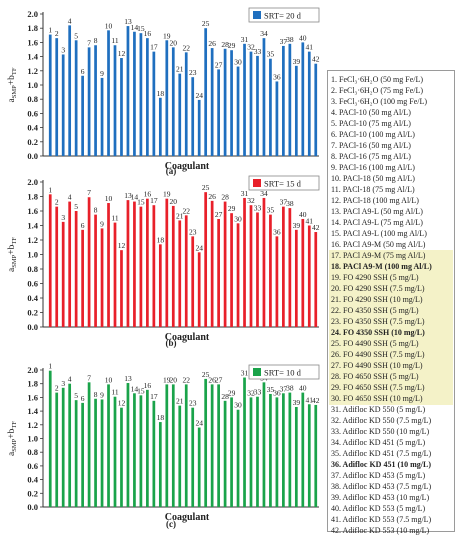 This screenshot has width=459, height=550. Describe the element at coordinates (32, 397) in the screenshot. I see `y-tick-label: 1.6` at that location.